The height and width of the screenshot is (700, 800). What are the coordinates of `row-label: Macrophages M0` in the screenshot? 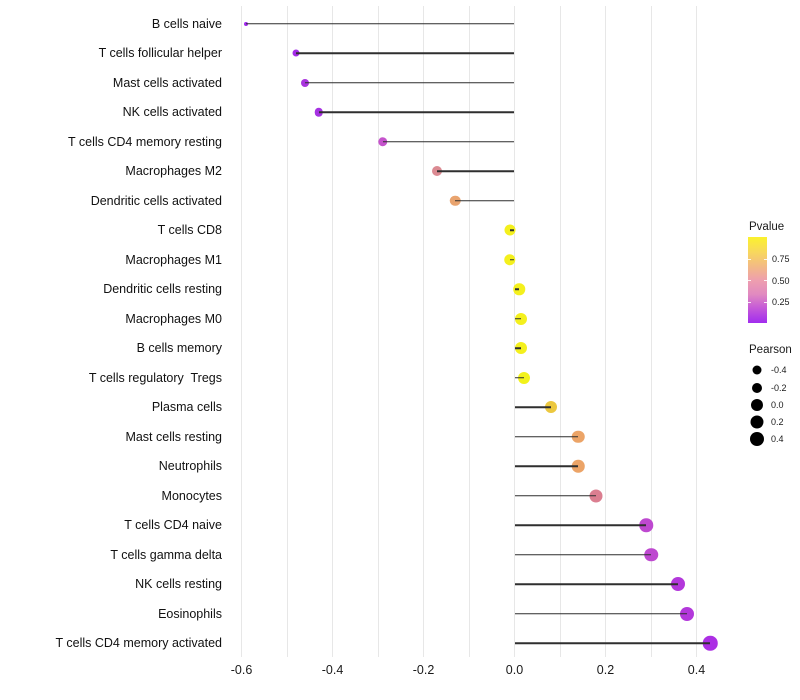 It's located at (173, 318).